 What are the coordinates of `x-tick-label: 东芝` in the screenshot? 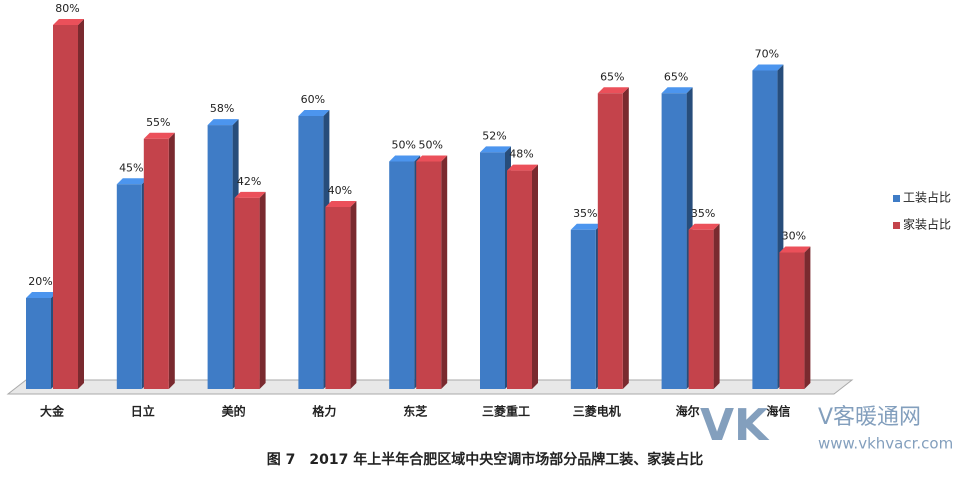 It's located at (415, 411).